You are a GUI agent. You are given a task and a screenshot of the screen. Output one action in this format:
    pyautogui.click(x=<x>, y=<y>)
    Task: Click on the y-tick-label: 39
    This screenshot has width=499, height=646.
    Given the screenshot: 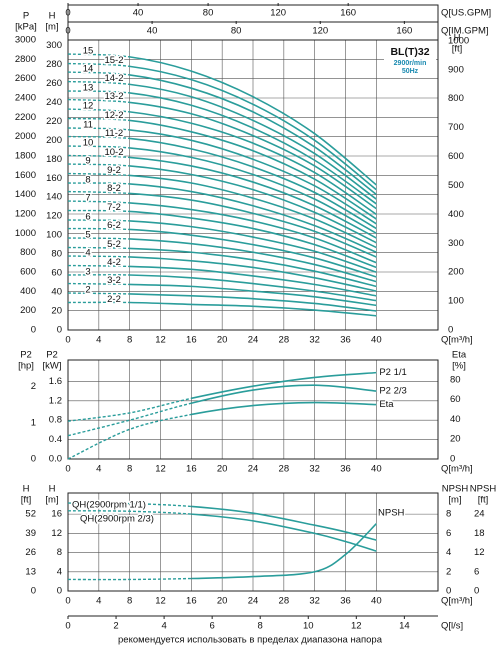 What is the action you would take?
    pyautogui.click(x=30, y=533)
    